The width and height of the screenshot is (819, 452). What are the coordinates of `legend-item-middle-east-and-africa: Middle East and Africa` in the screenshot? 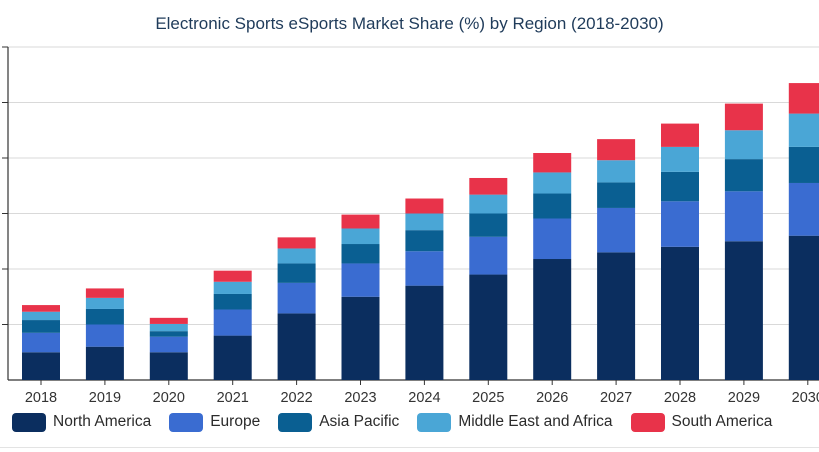 It's located at (515, 422).